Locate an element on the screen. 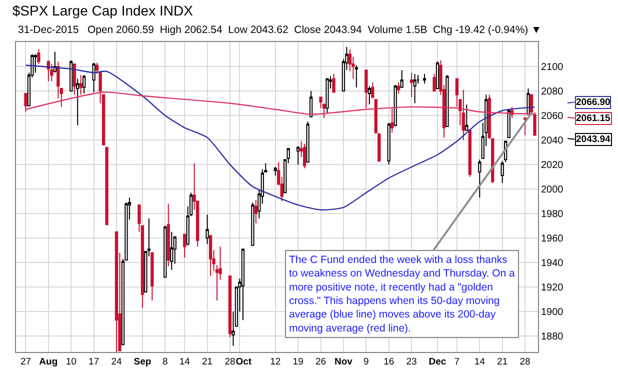 This screenshot has height=378, width=618. y-tick-label: 1960 is located at coordinates (552, 239).